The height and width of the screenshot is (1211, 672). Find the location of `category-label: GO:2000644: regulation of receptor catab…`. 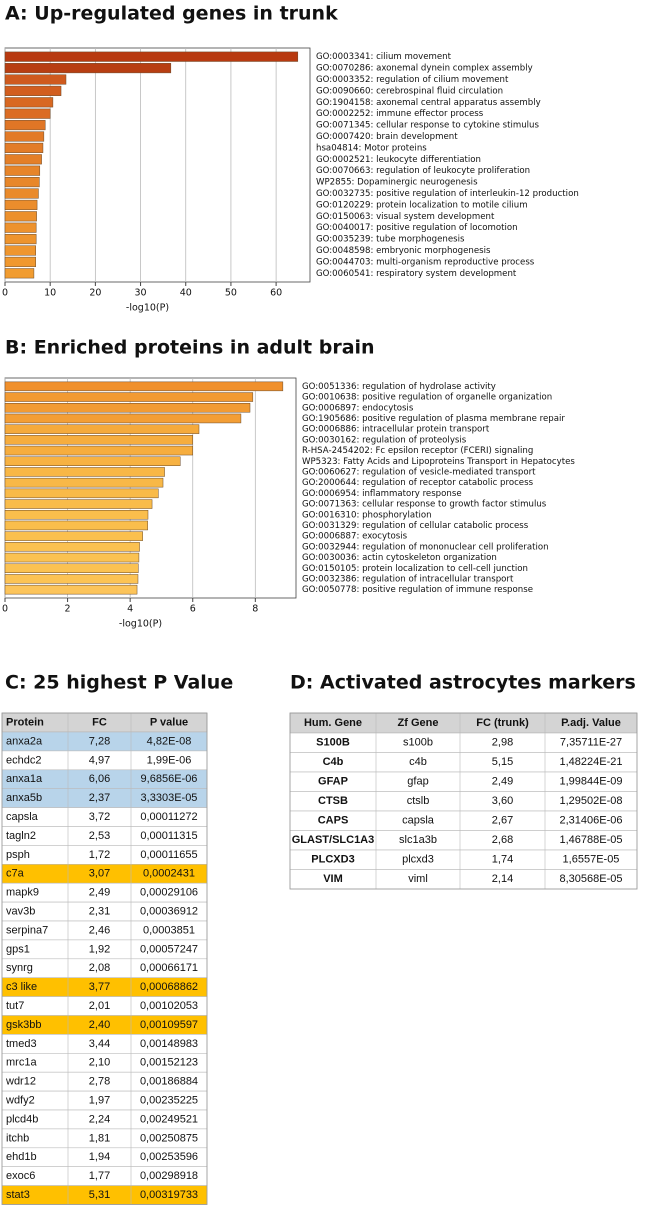

category-label: GO:2000644: regulation of receptor catab… is located at coordinates (418, 483).